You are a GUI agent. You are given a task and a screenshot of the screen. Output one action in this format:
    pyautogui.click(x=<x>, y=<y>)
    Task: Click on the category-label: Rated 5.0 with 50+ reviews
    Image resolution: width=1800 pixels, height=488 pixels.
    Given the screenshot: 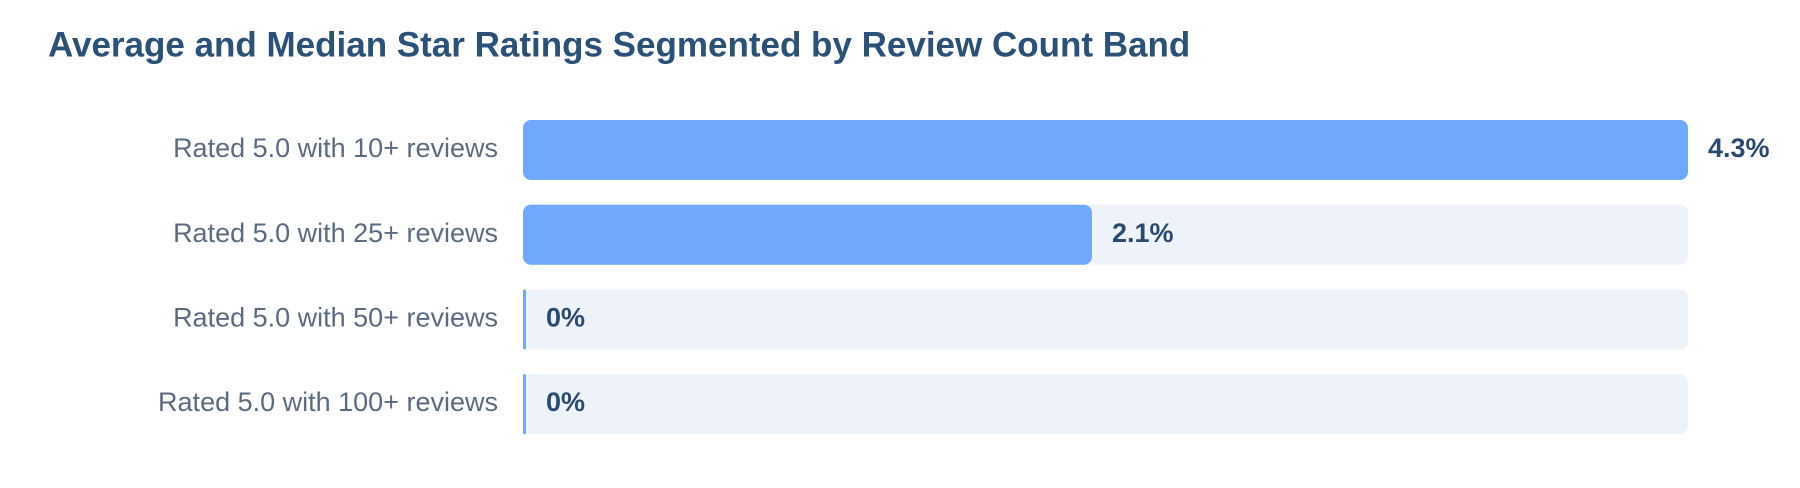 What is the action you would take?
    pyautogui.click(x=335, y=318)
    